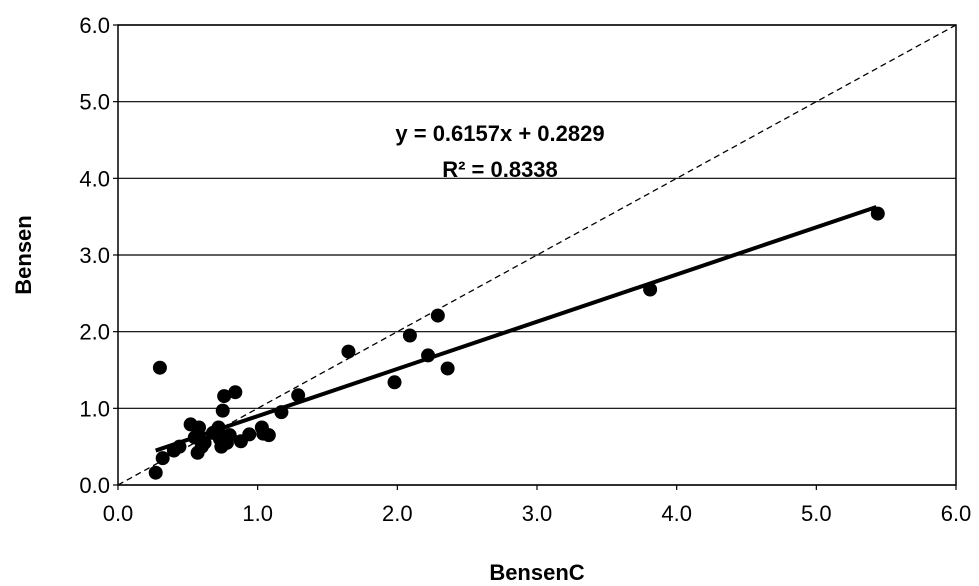 This screenshot has height=586, width=979. Describe the element at coordinates (94, 332) in the screenshot. I see `y-tick-label: 2.0` at that location.